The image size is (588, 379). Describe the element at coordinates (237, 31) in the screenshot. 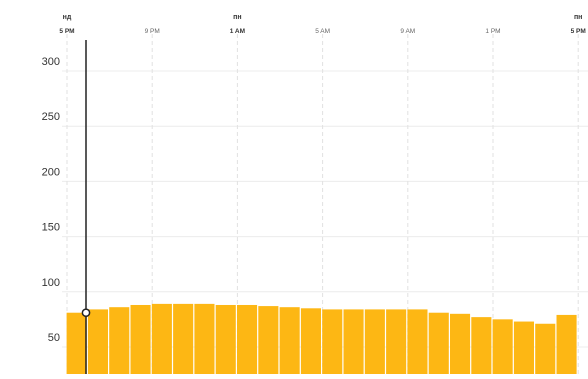

I see `x-time-label-2: 1 AM` at that location.